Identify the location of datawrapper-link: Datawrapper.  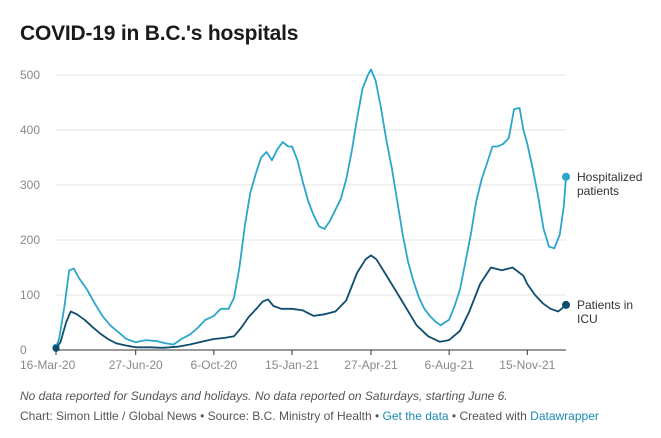
(564, 416).